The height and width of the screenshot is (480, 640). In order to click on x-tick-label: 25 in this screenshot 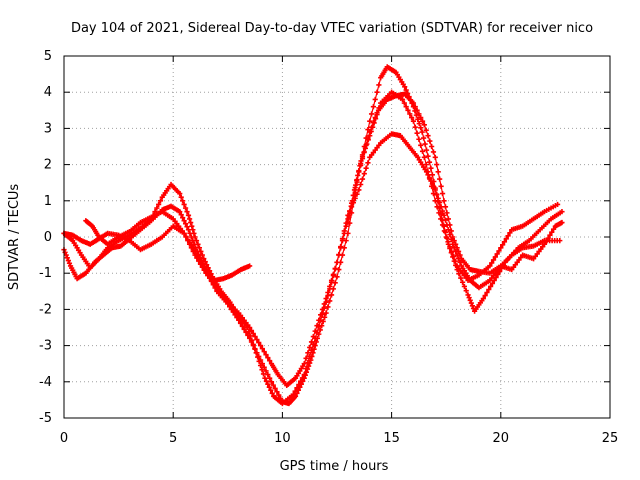, I will do `click(610, 438)`.